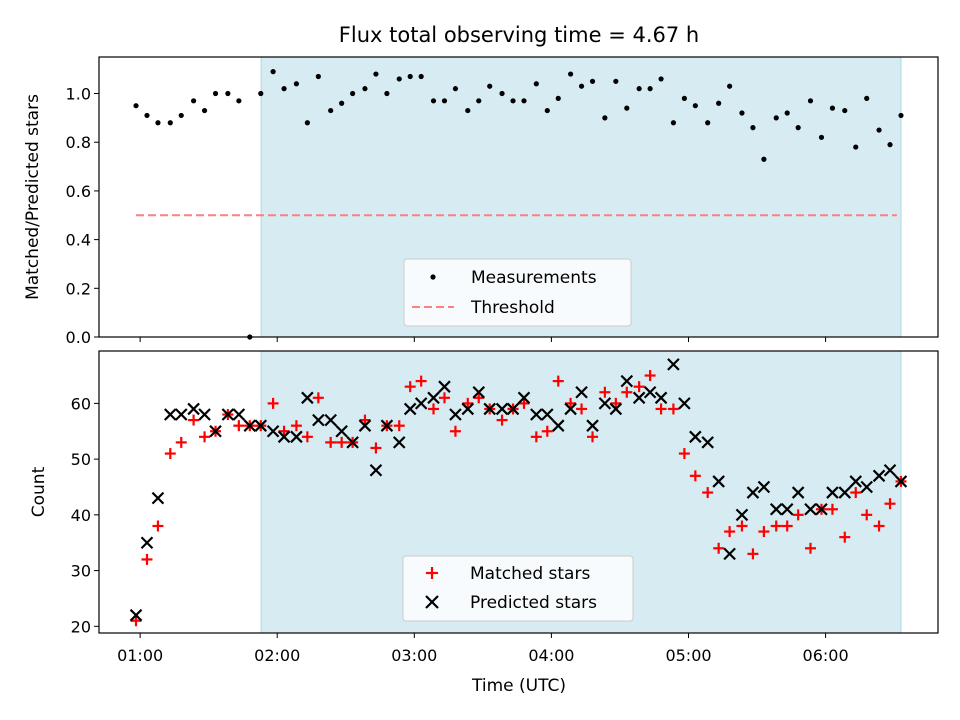 The width and height of the screenshot is (960, 720). Describe the element at coordinates (81, 459) in the screenshot. I see `bottom-y-tick-label: 50` at that location.